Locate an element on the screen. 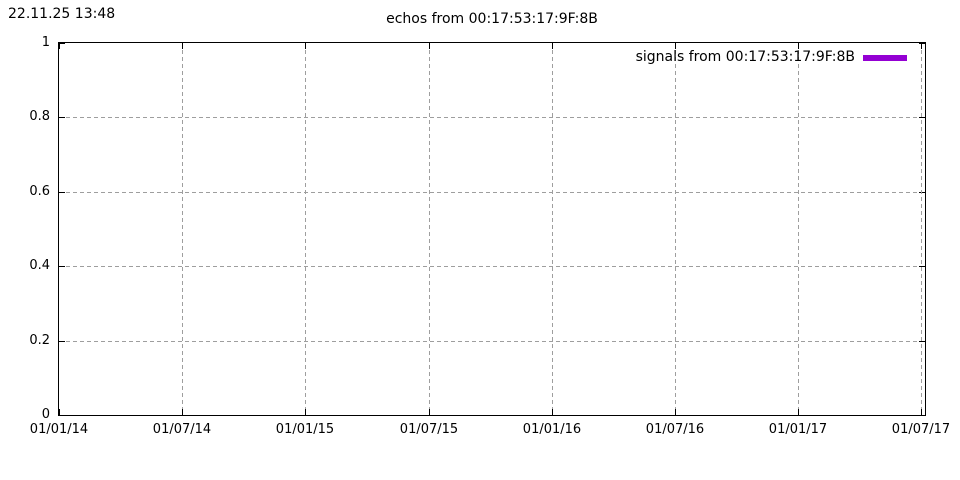 This screenshot has height=480, width=960. y-tick-label: 0.6 is located at coordinates (39, 191).